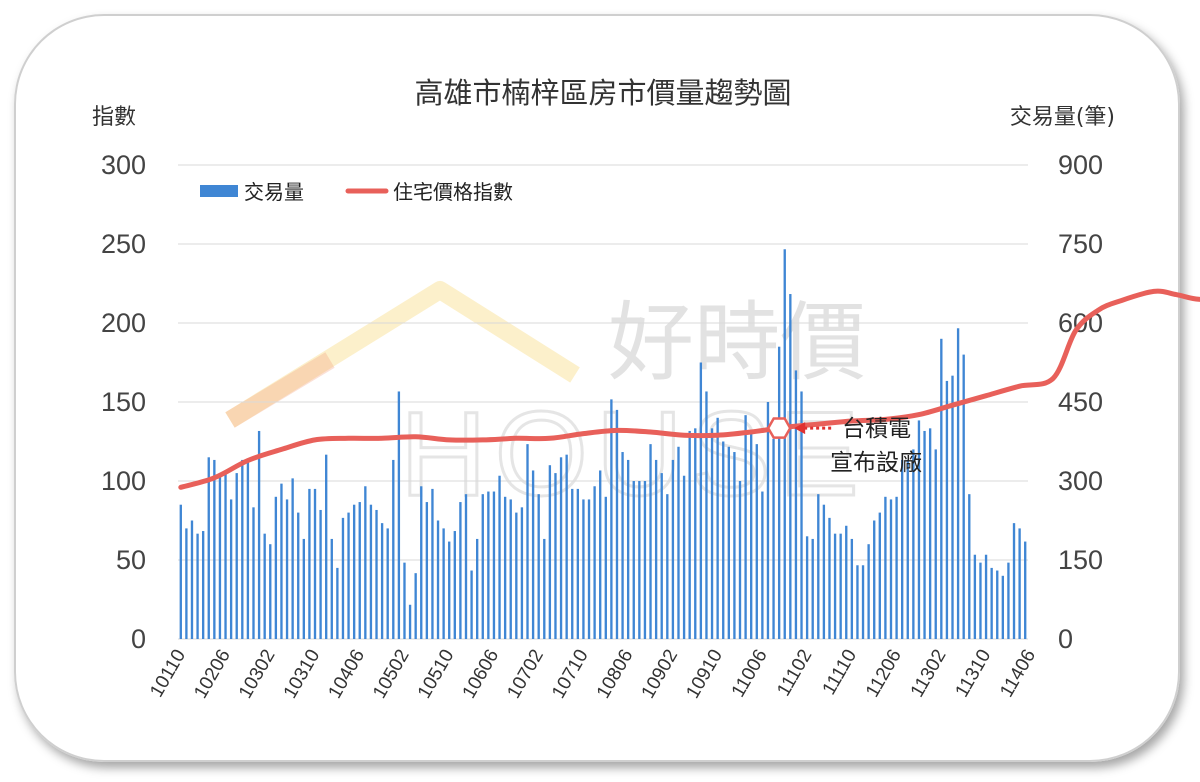 The height and width of the screenshot is (782, 1200). I want to click on y-left-tick-label: 50, so click(131, 560).